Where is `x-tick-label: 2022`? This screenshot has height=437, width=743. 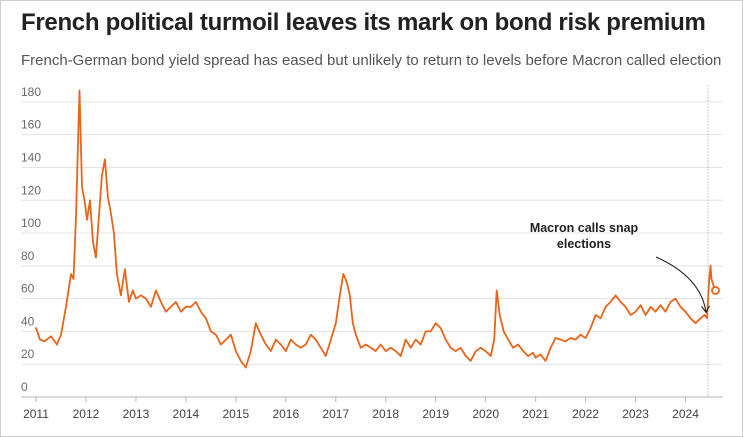 x-tick-label: 2022 is located at coordinates (585, 414).